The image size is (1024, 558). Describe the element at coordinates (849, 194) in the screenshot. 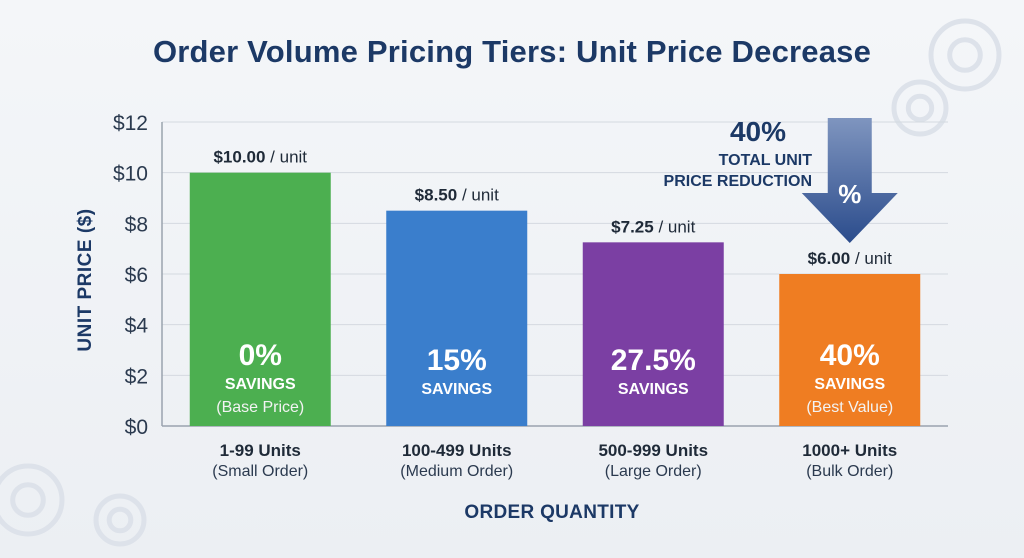

I see `arrow-percent-symbol: %` at that location.